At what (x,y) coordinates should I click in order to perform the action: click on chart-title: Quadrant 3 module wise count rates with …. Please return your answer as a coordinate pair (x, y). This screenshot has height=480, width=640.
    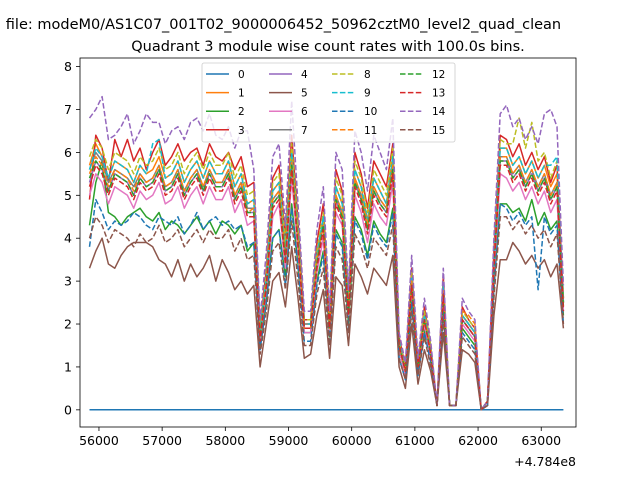
    Looking at the image, I should click on (328, 47).